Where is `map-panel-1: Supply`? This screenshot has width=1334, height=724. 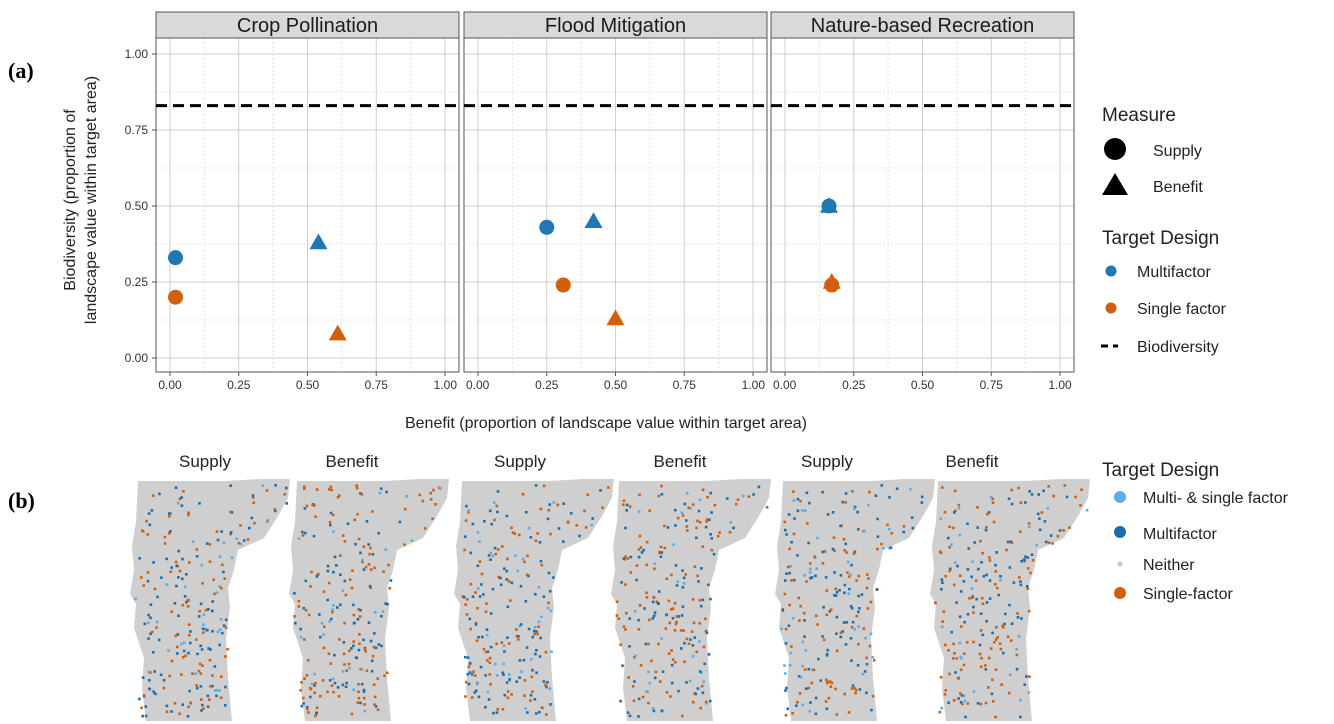
map-panel-1: Supply is located at coordinates (210, 586).